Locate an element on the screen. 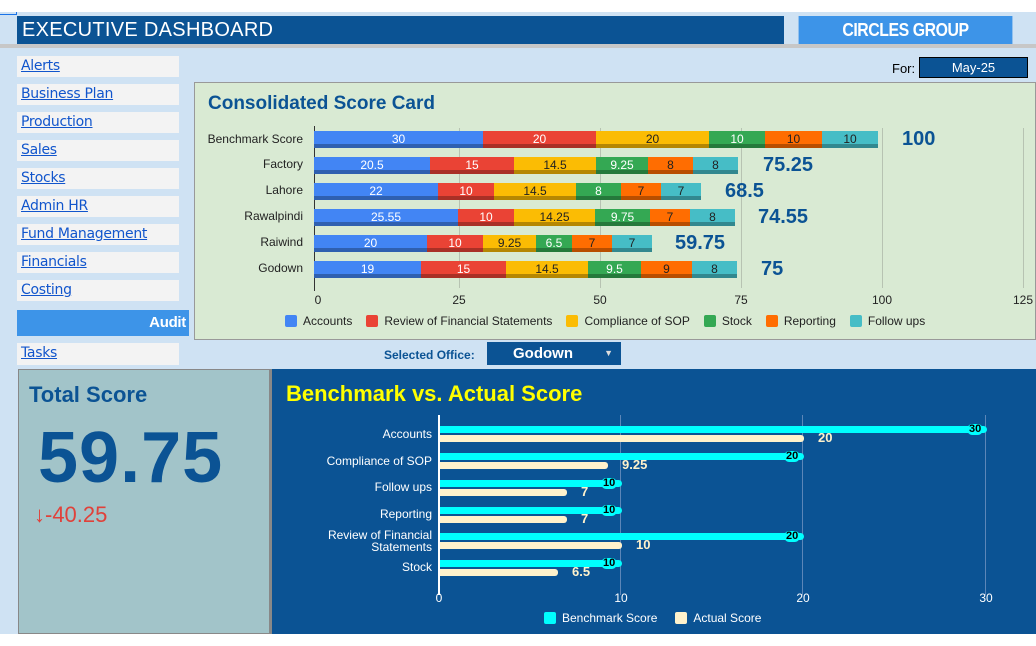 The image size is (1036, 646). sidebar-item-business-plan: Business Plan is located at coordinates (98, 94).